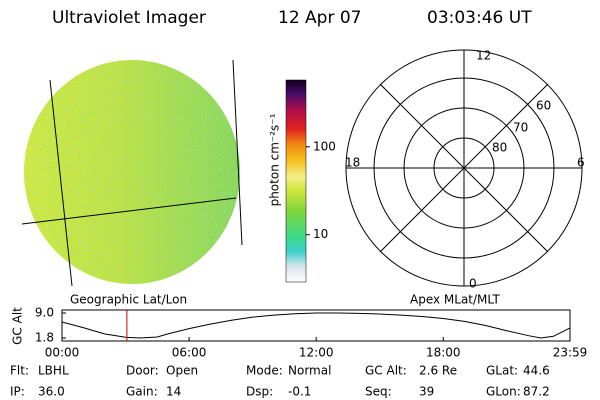  Describe the element at coordinates (259, 392) in the screenshot. I see `field-label: Dsp:` at that location.